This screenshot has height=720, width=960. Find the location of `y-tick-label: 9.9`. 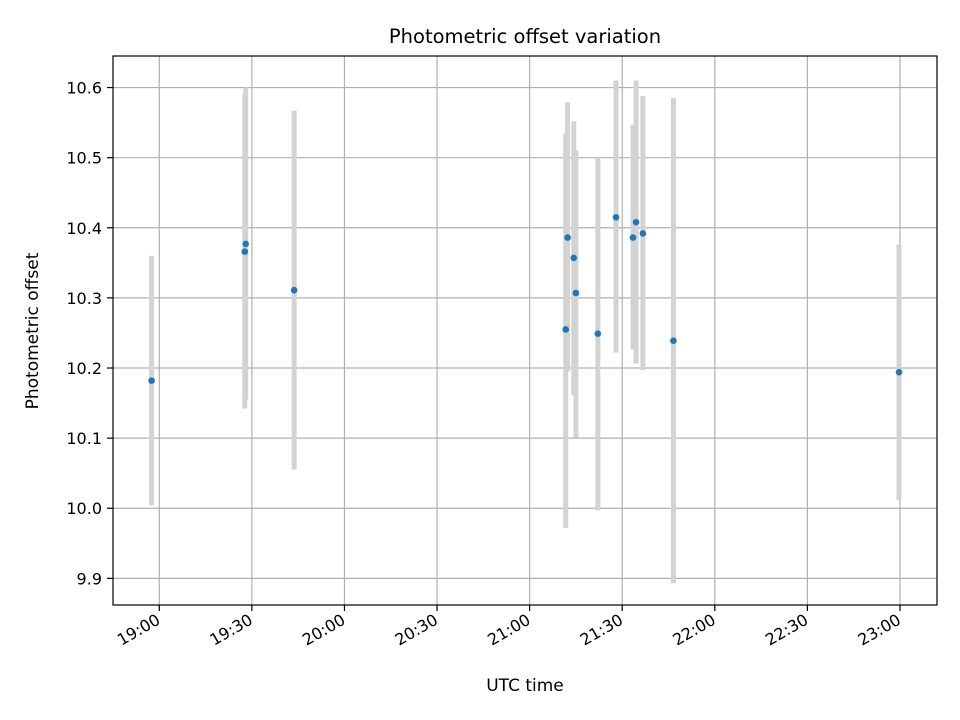

y-tick-label: 9.9 is located at coordinates (89, 578).